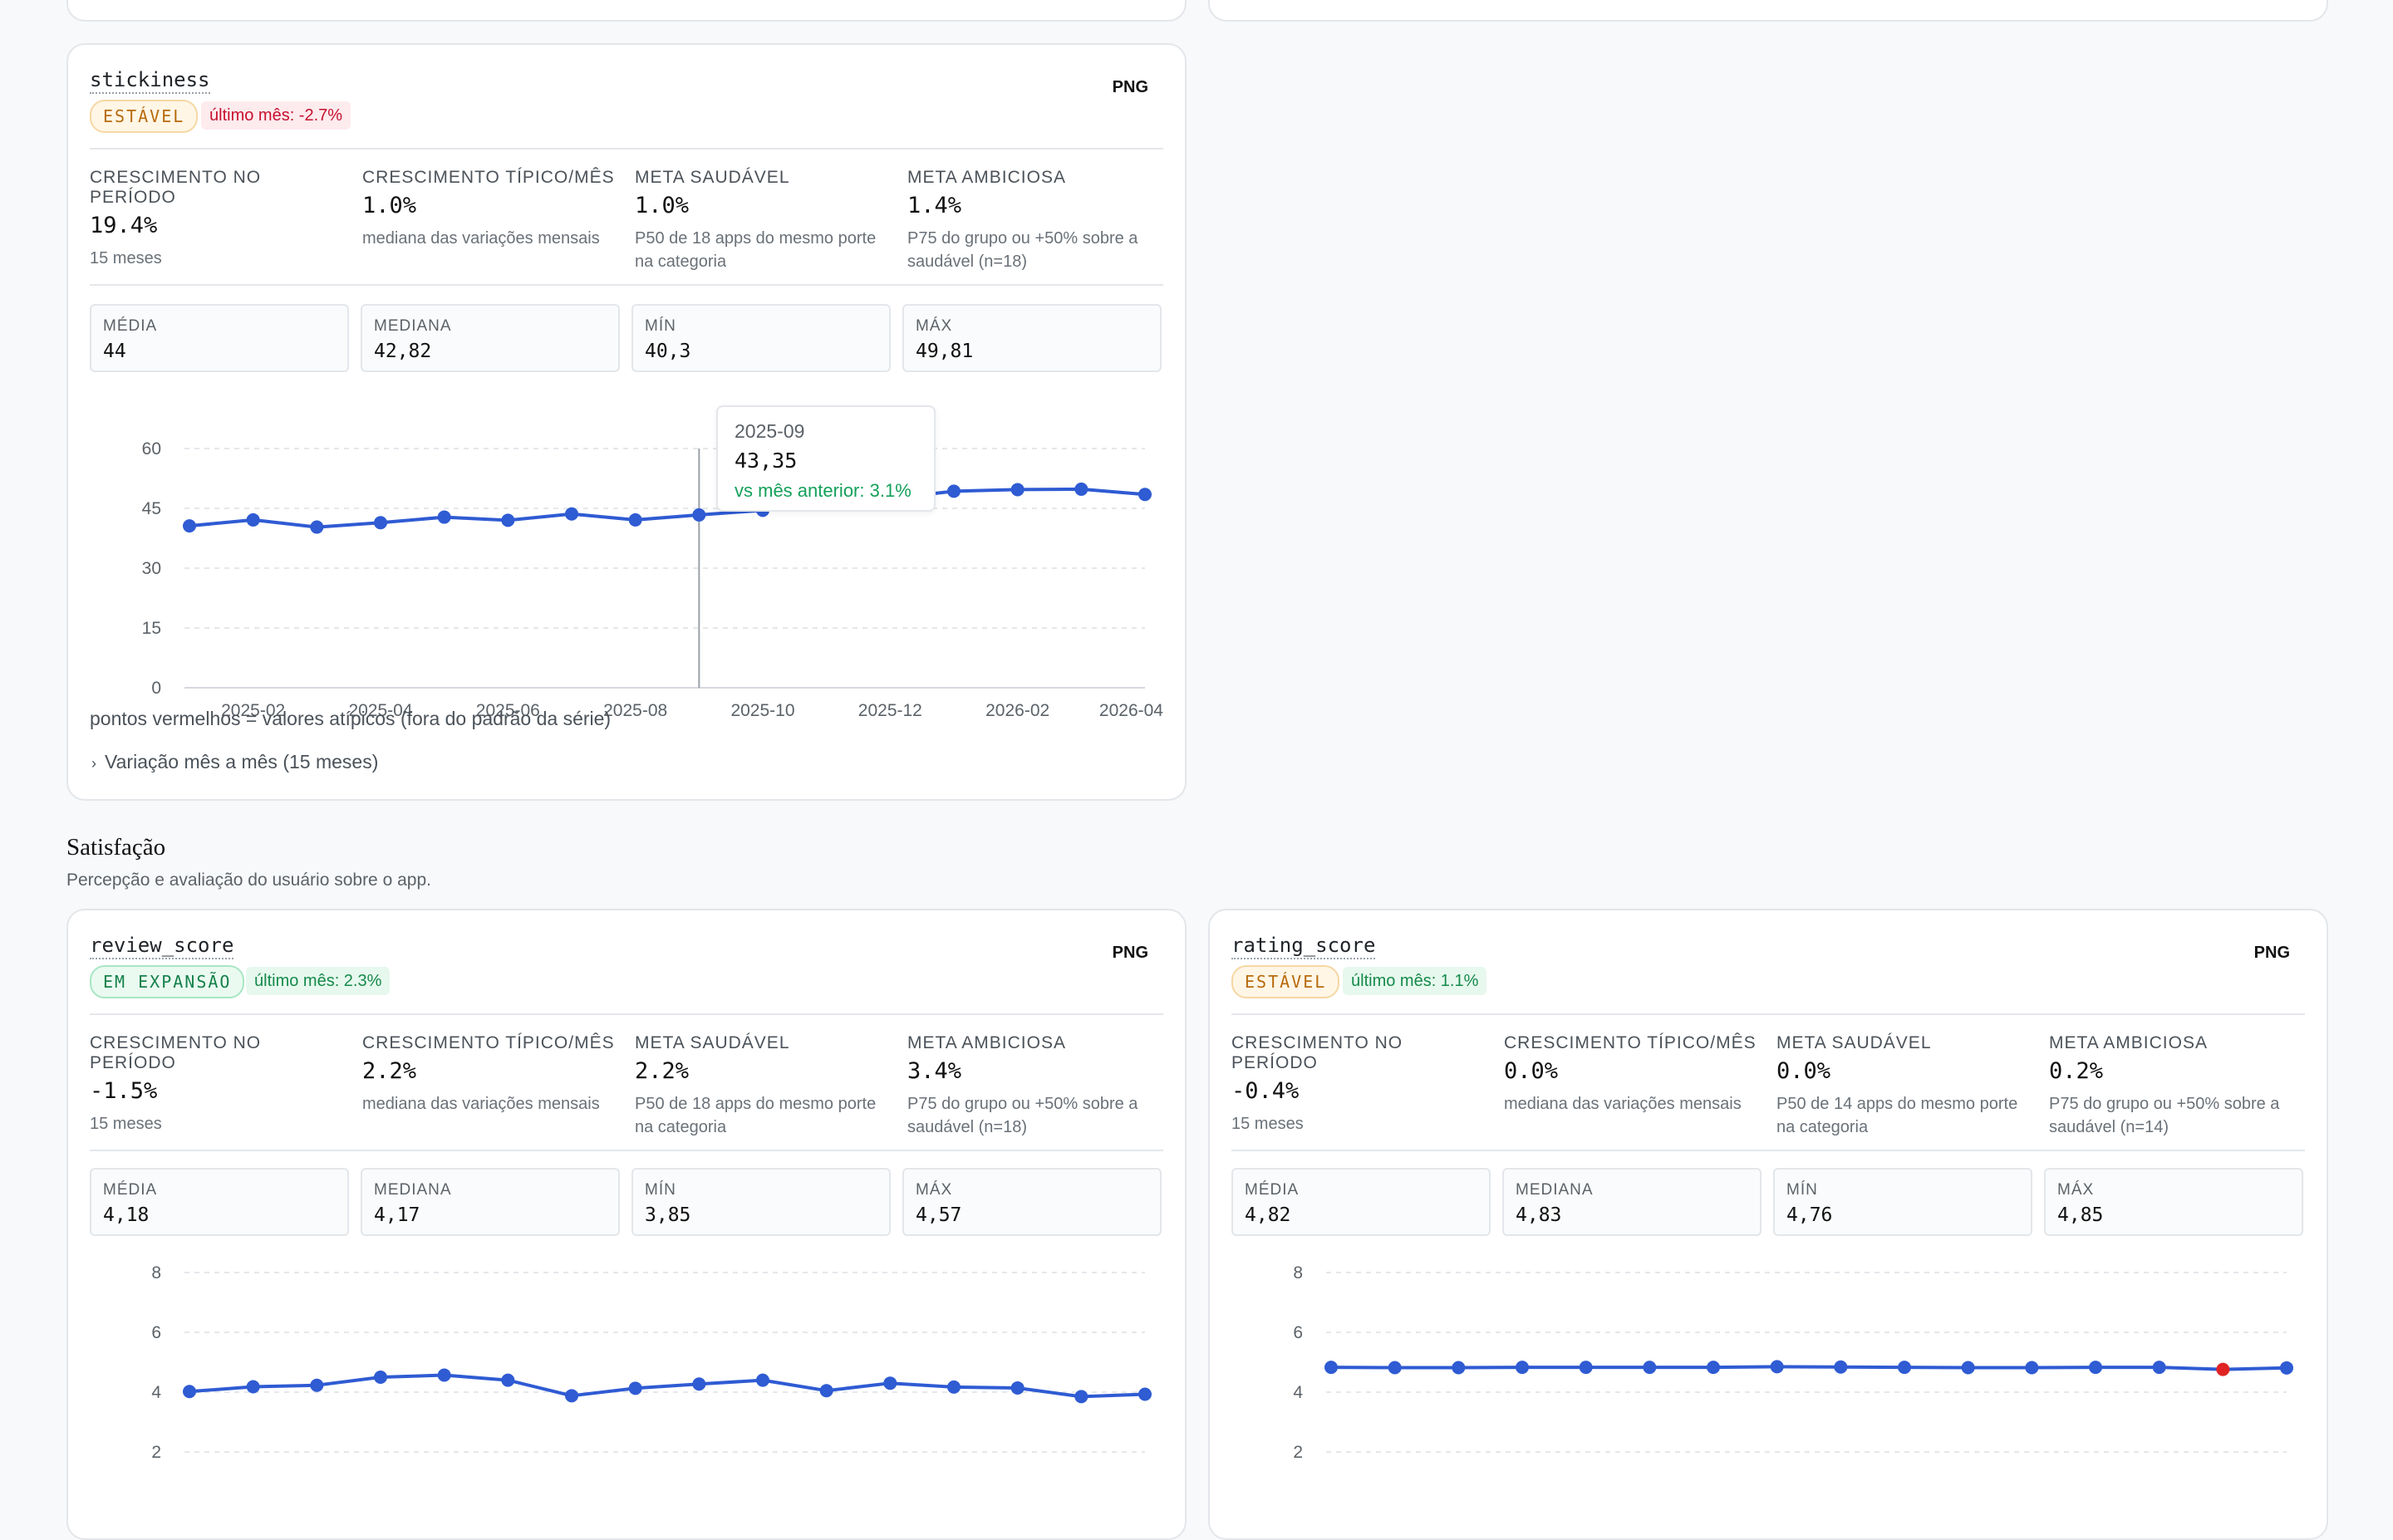  What do you see at coordinates (766, 461) in the screenshot?
I see `tooltip-value: 43,35` at bounding box center [766, 461].